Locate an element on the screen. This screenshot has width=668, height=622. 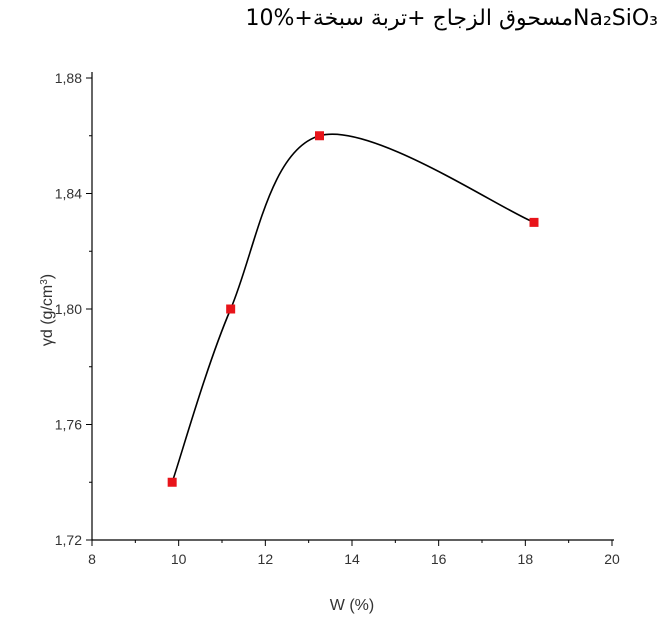
x-axis-ticks: 8 10 12 14 16 18 20 is located at coordinates (354, 553).